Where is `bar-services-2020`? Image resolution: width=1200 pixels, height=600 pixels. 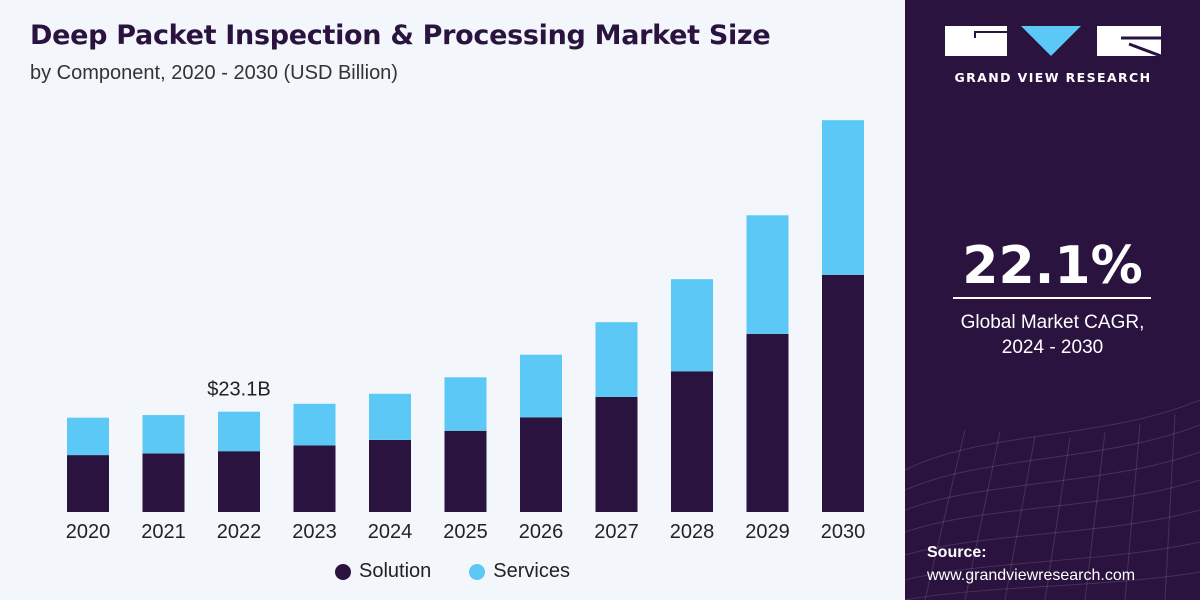 bar-services-2020 is located at coordinates (88, 436).